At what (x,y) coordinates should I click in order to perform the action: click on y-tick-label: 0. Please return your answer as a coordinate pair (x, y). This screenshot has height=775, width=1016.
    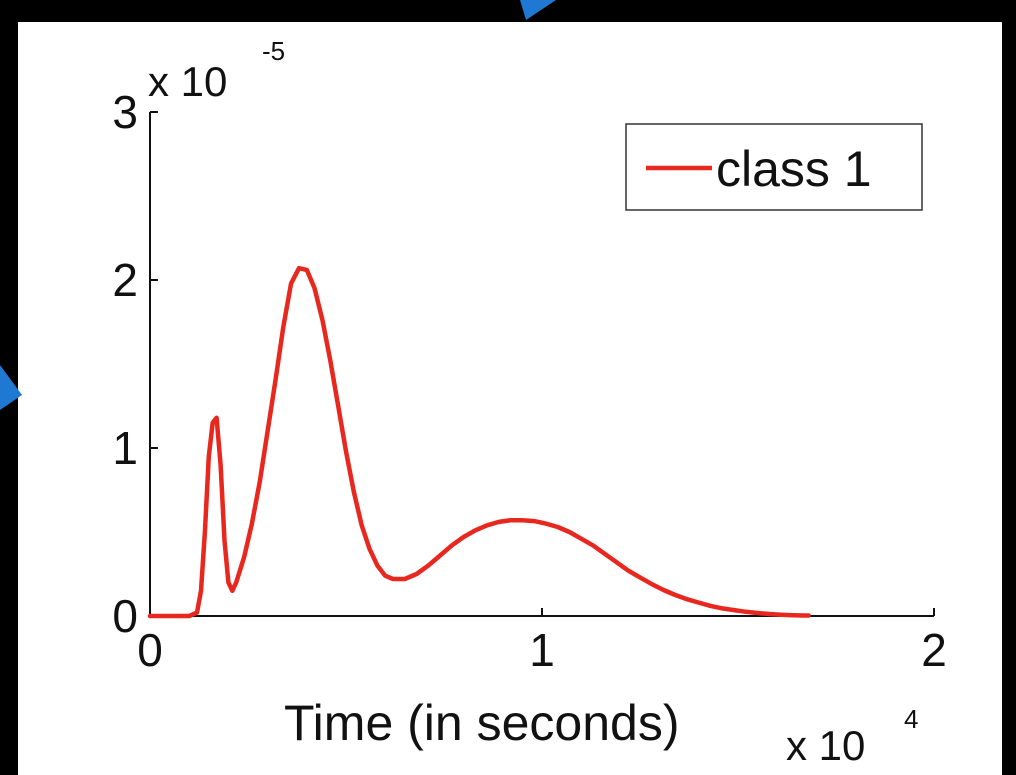
    Looking at the image, I should click on (125, 616).